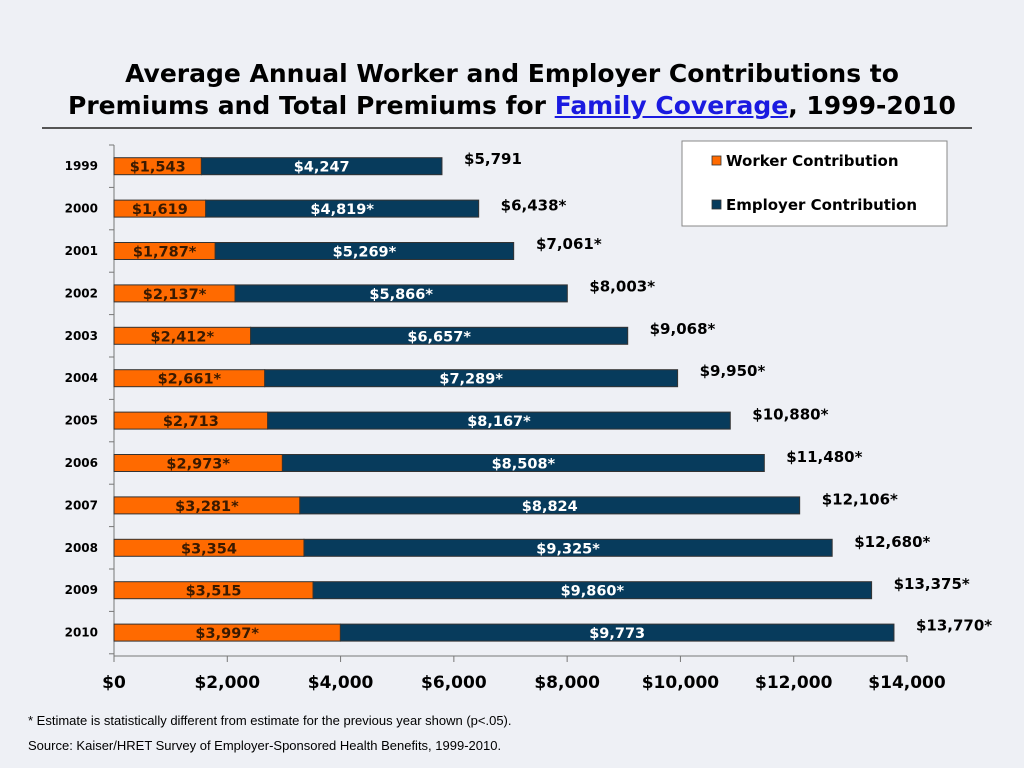 This screenshot has height=768, width=1024. I want to click on year-label: 2008, so click(81, 548).